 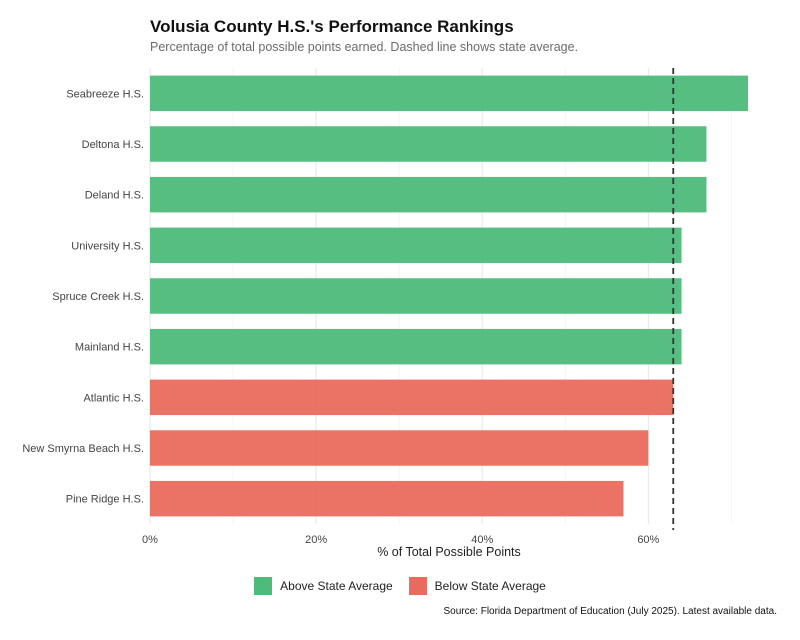 What do you see at coordinates (400, 586) in the screenshot?
I see `legend: Above State Average Below State Average` at bounding box center [400, 586].